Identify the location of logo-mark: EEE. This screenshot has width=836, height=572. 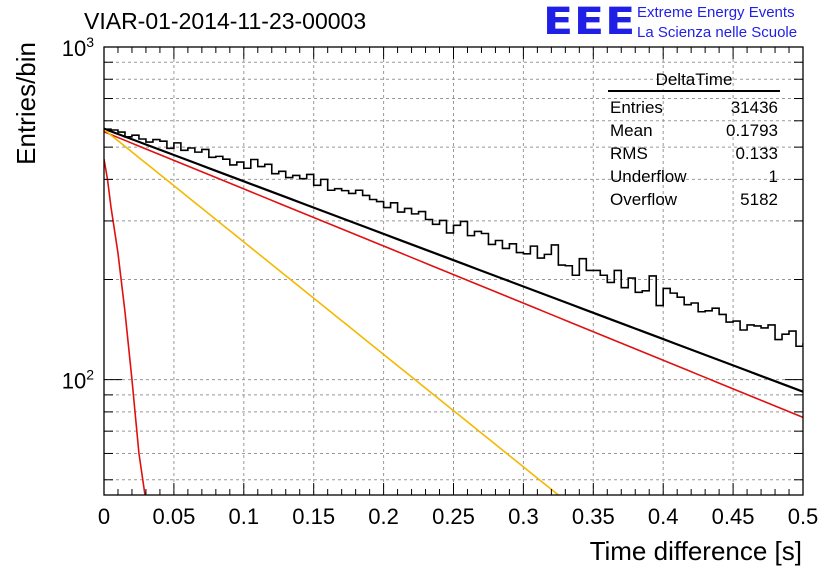
(590, 22).